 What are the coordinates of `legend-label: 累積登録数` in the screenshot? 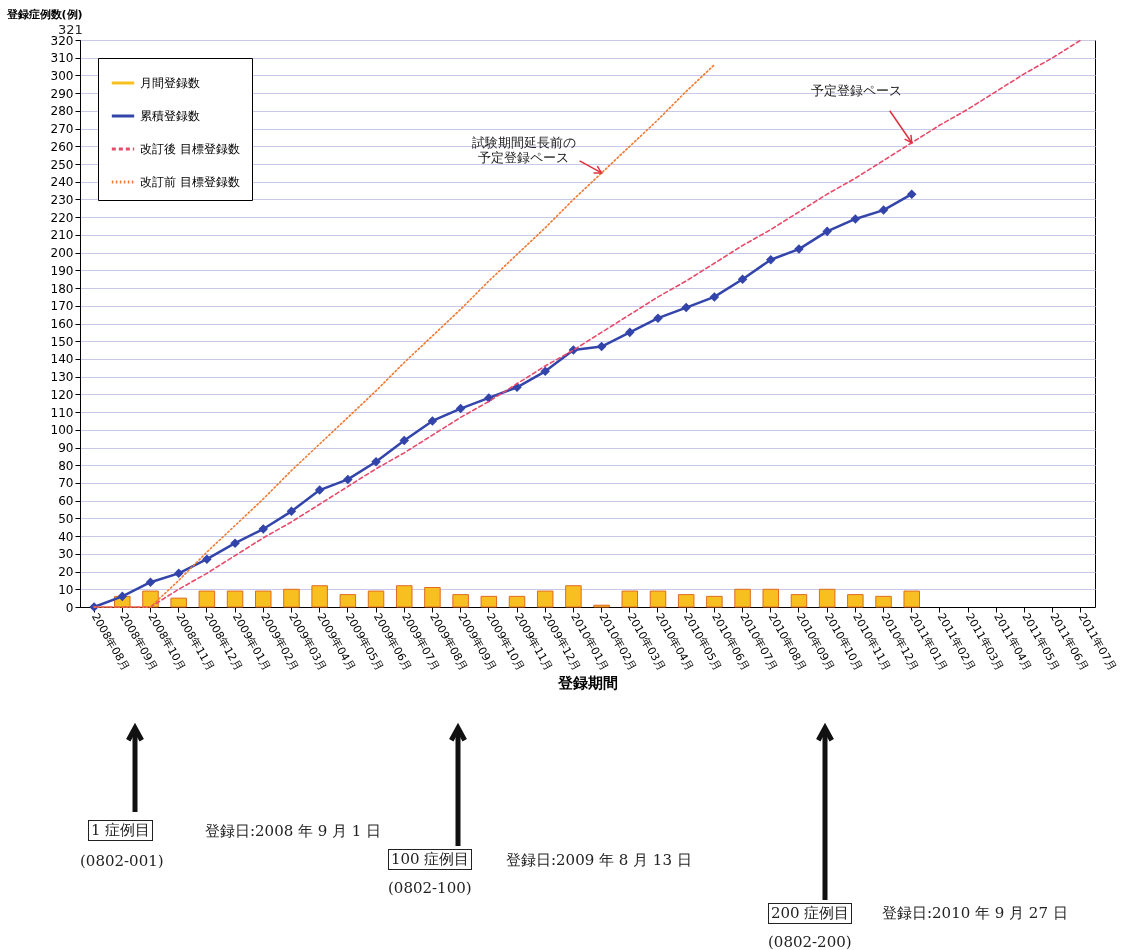 It's located at (170, 116).